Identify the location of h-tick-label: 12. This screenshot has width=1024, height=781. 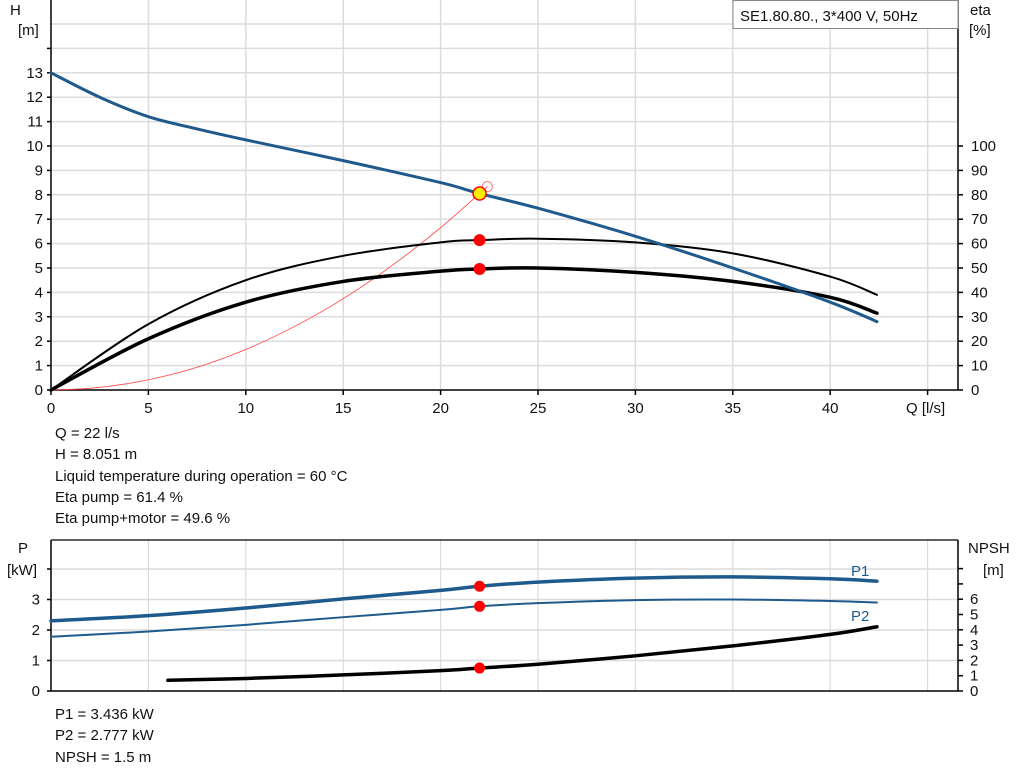
(34, 97).